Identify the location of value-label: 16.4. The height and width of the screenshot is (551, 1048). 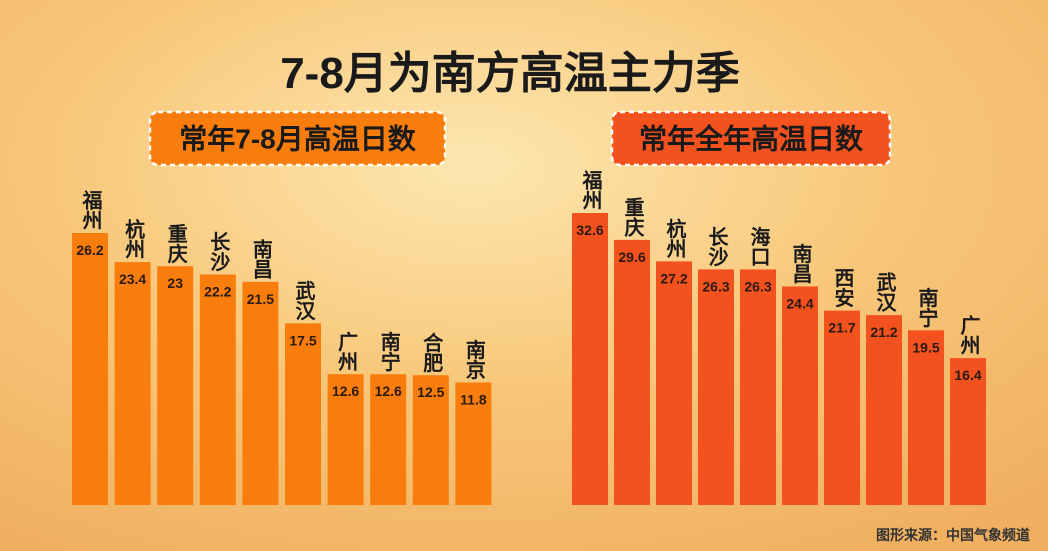
(967, 375).